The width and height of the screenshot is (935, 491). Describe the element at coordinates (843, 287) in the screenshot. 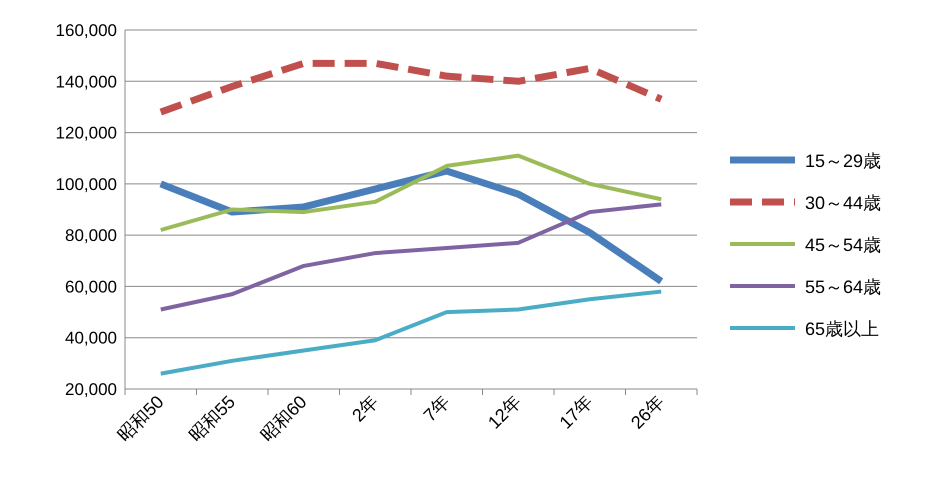

I see `legend-label: 55～64歳` at that location.